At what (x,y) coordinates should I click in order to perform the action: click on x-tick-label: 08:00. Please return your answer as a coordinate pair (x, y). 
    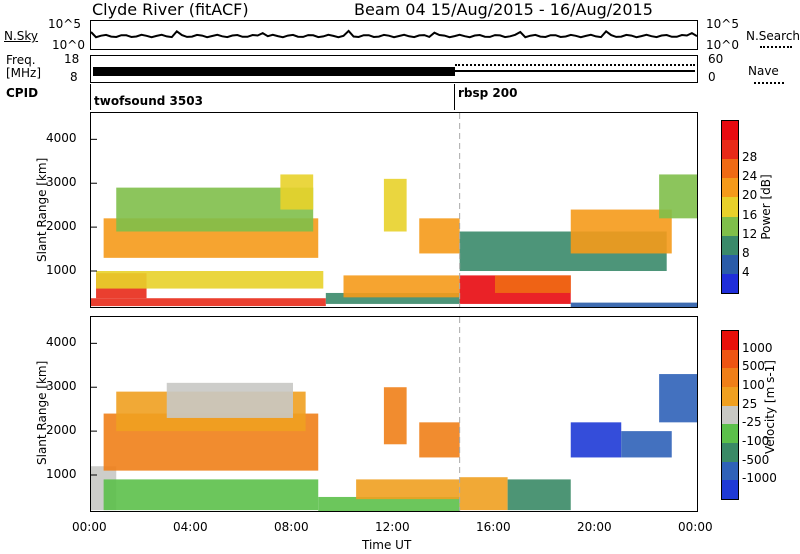
    Looking at the image, I should click on (291, 527).